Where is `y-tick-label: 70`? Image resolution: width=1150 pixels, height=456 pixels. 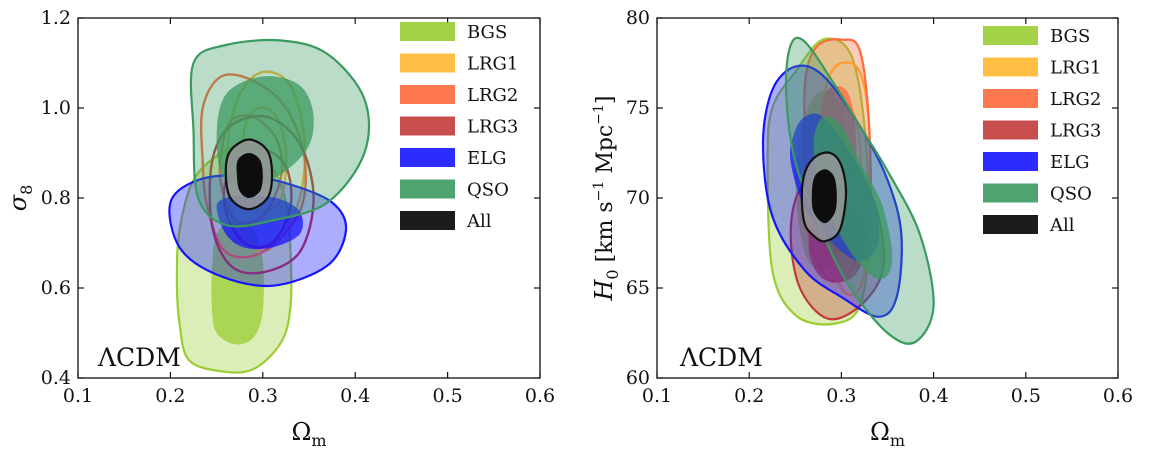 y-tick-label: 70 is located at coordinates (638, 198).